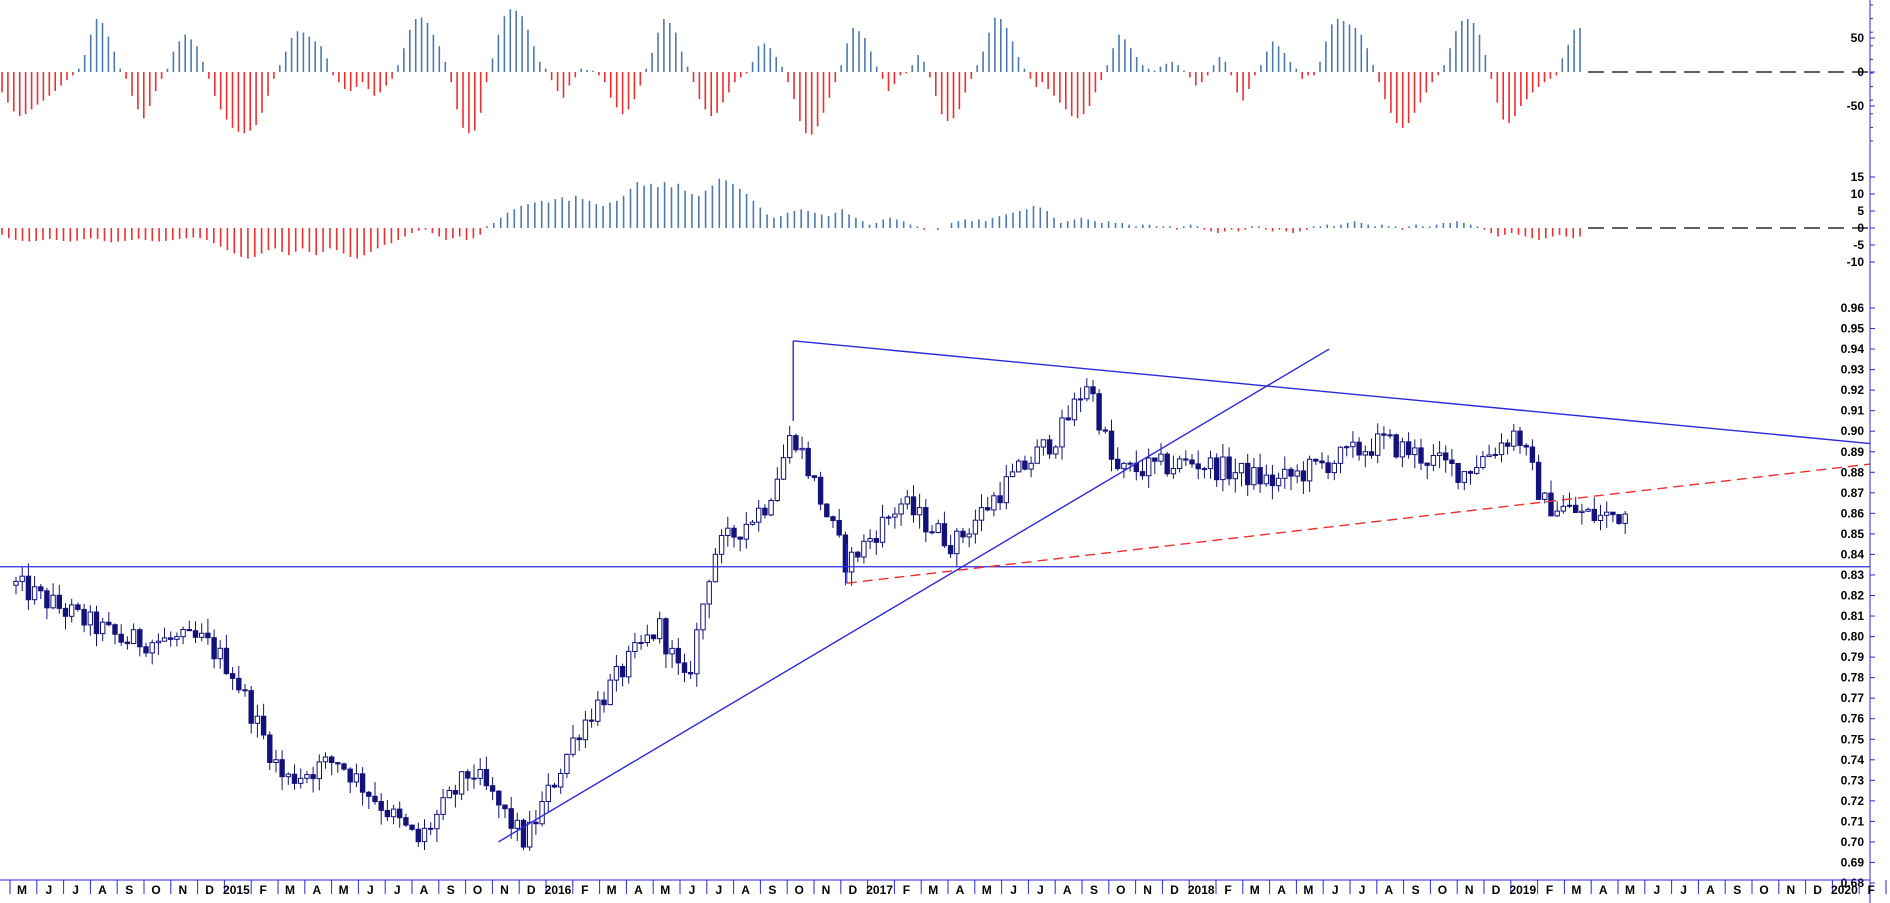 This screenshot has height=903, width=1890. I want to click on price-tick-label: 0.95, so click(1853, 329).